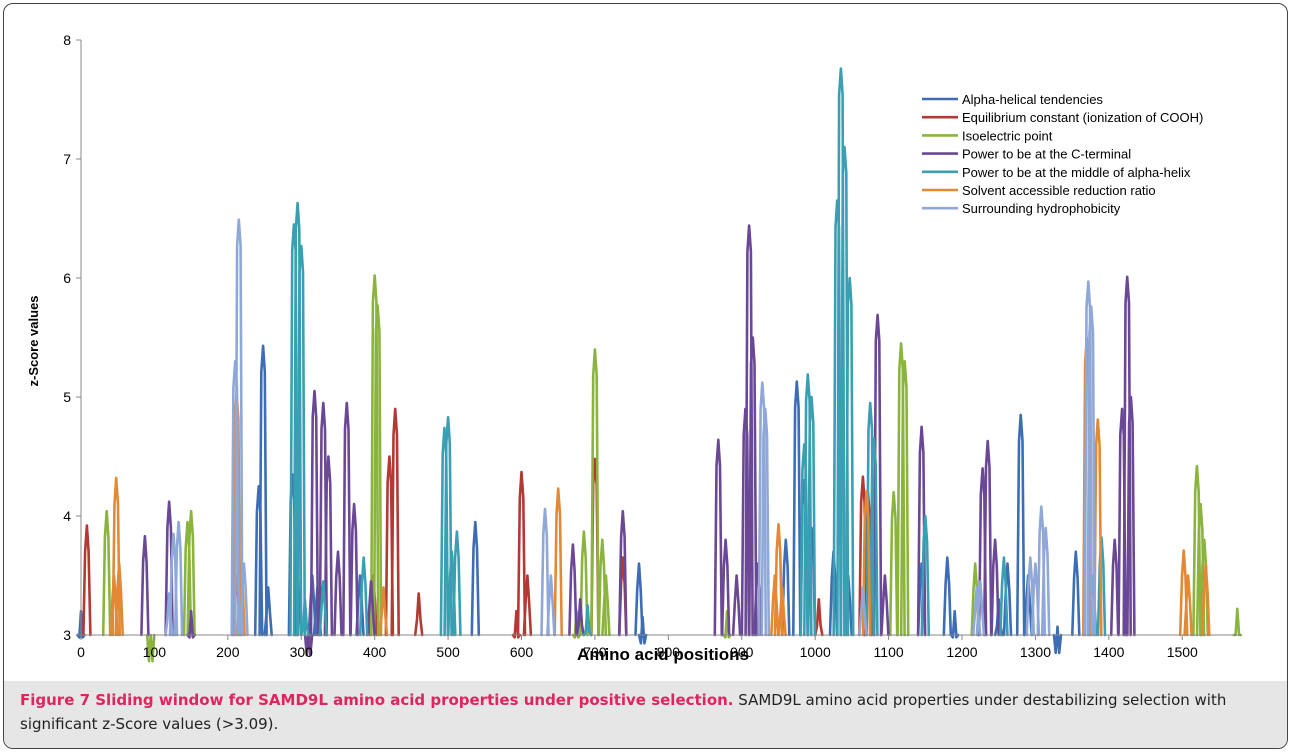 Image resolution: width=1293 pixels, height=754 pixels. Describe the element at coordinates (1041, 208) in the screenshot. I see `legend-label: Surrounding hydrophobicity` at that location.